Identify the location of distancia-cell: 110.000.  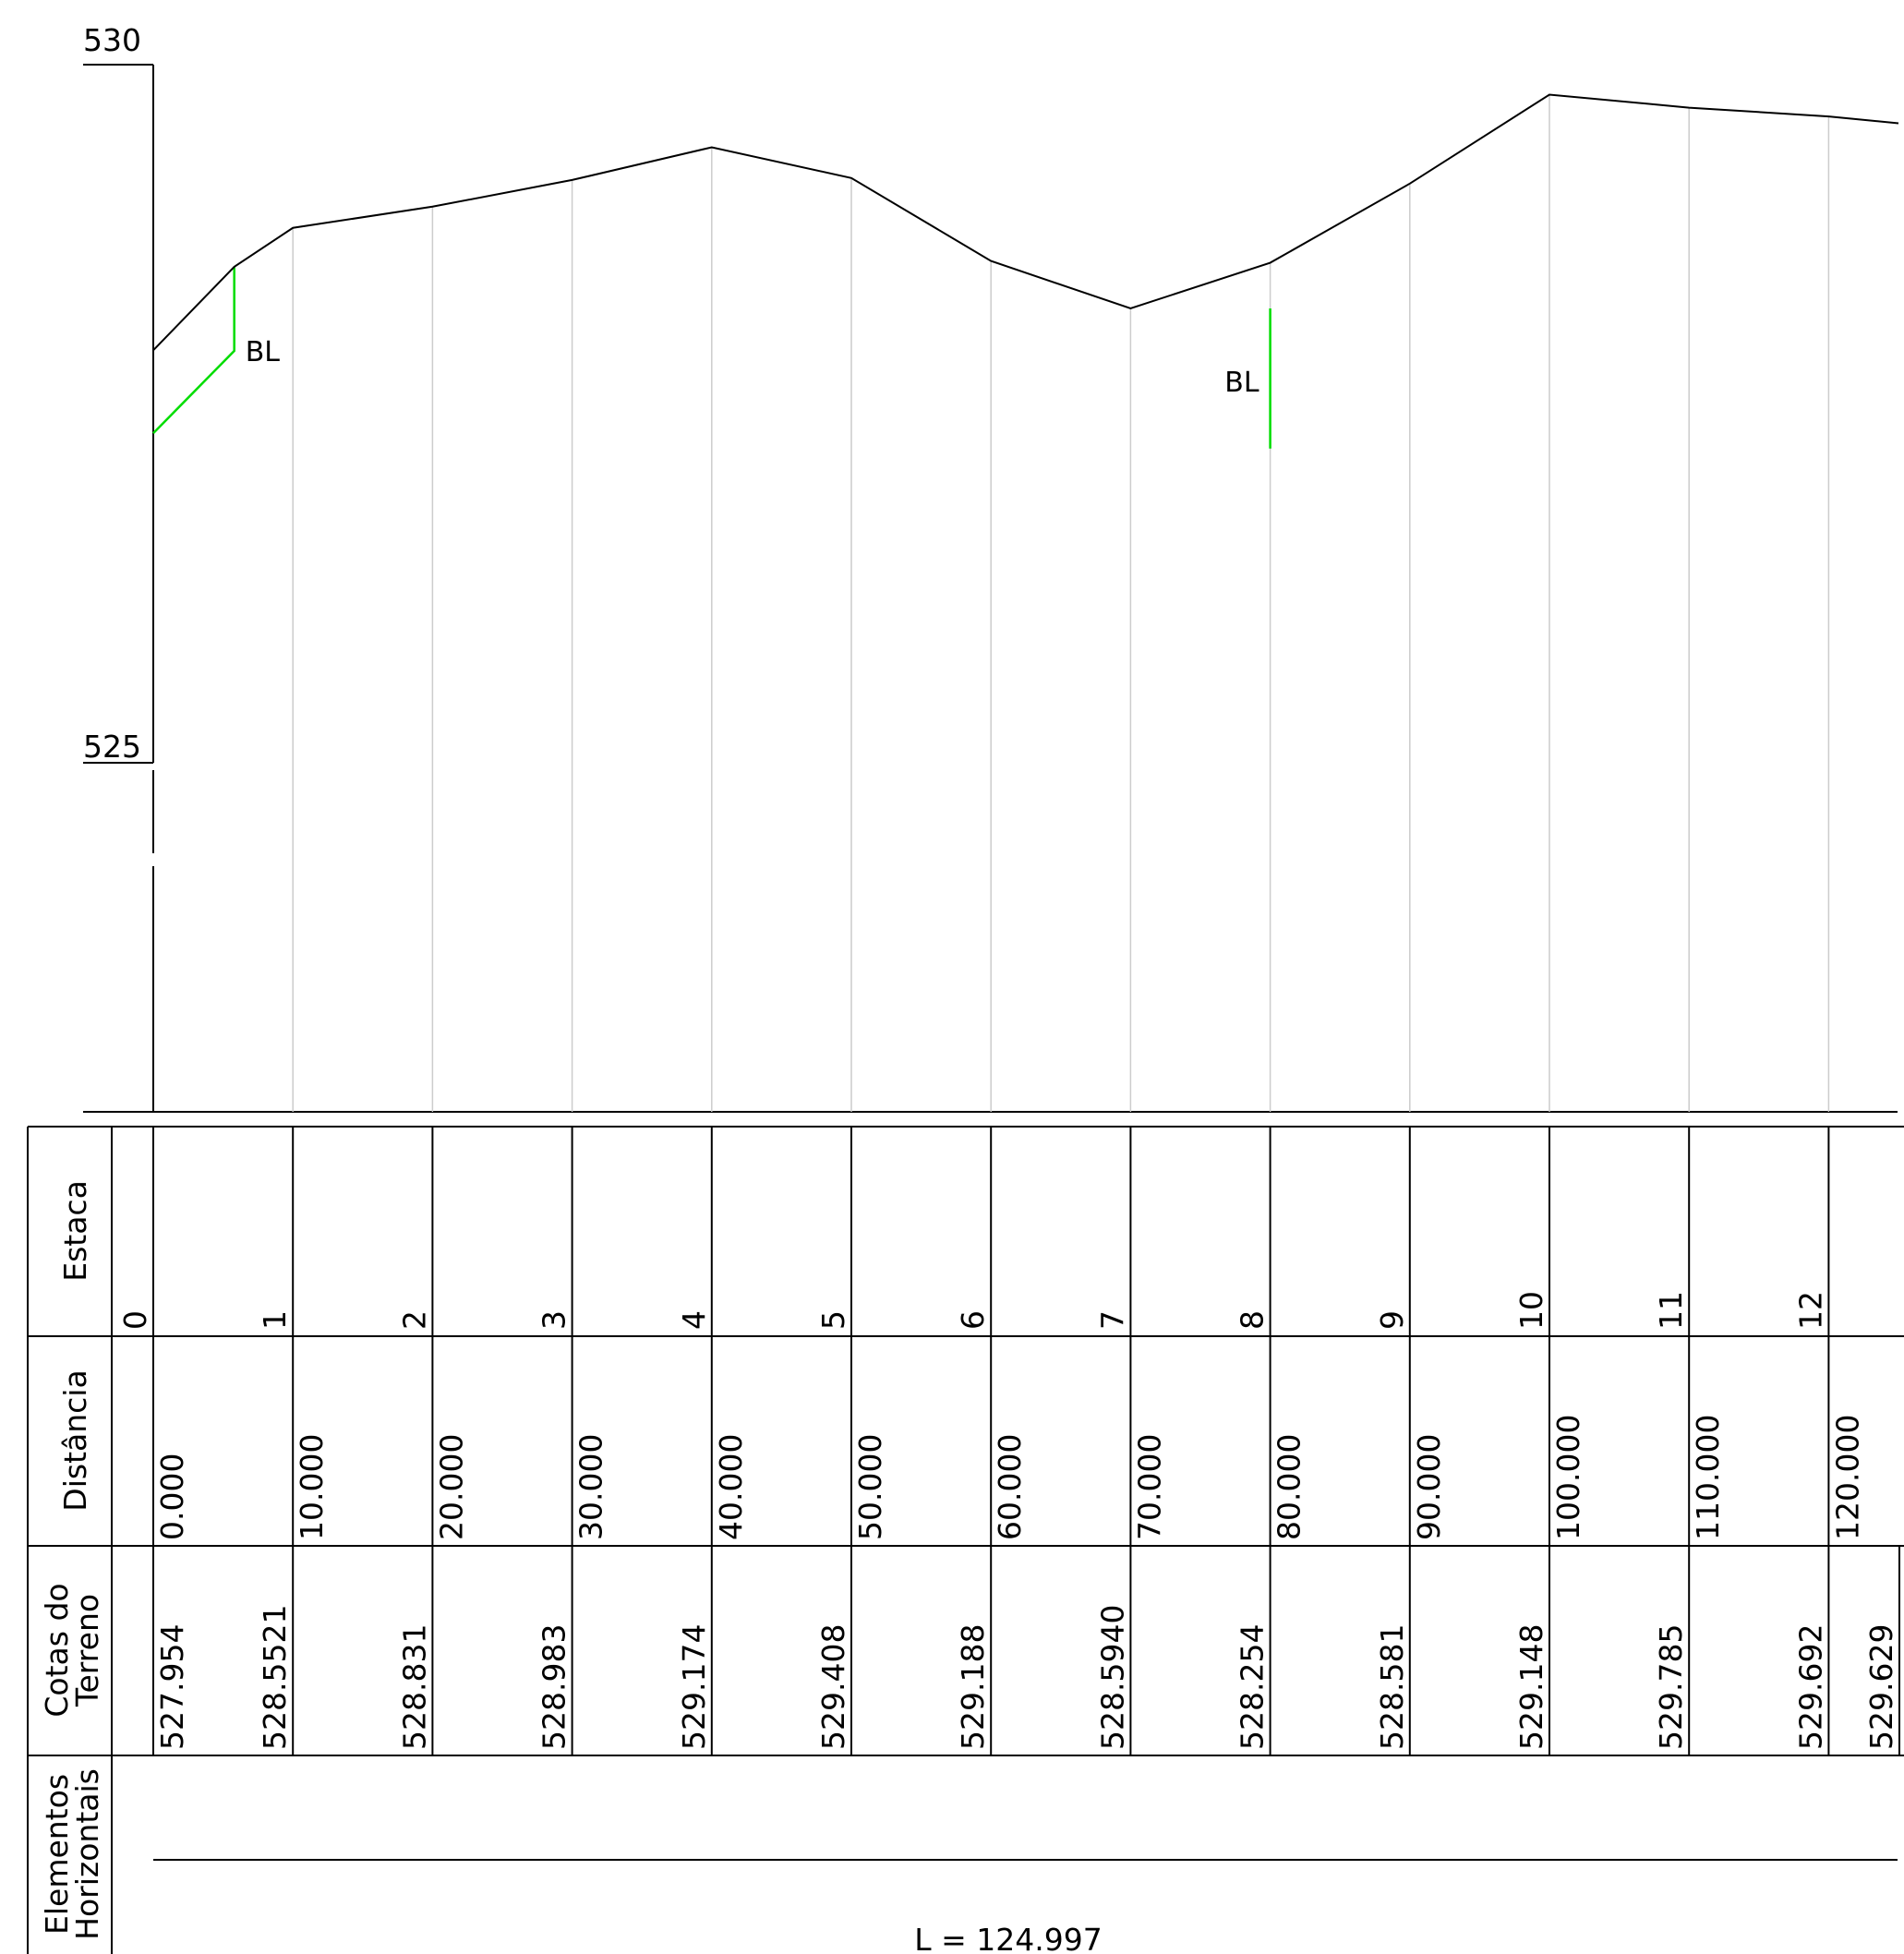
(1708, 1477).